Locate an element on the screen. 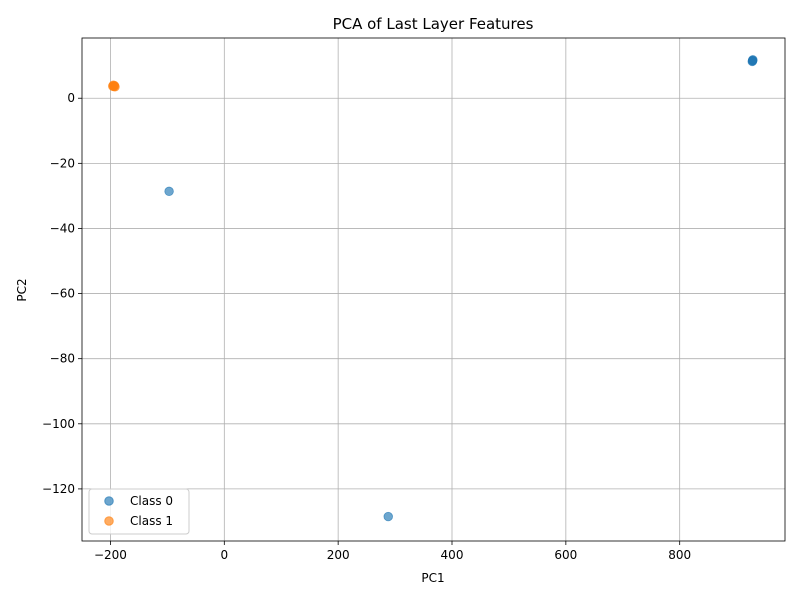 This screenshot has height=600, width=800. x-axis-label: PC1 is located at coordinates (432, 578).